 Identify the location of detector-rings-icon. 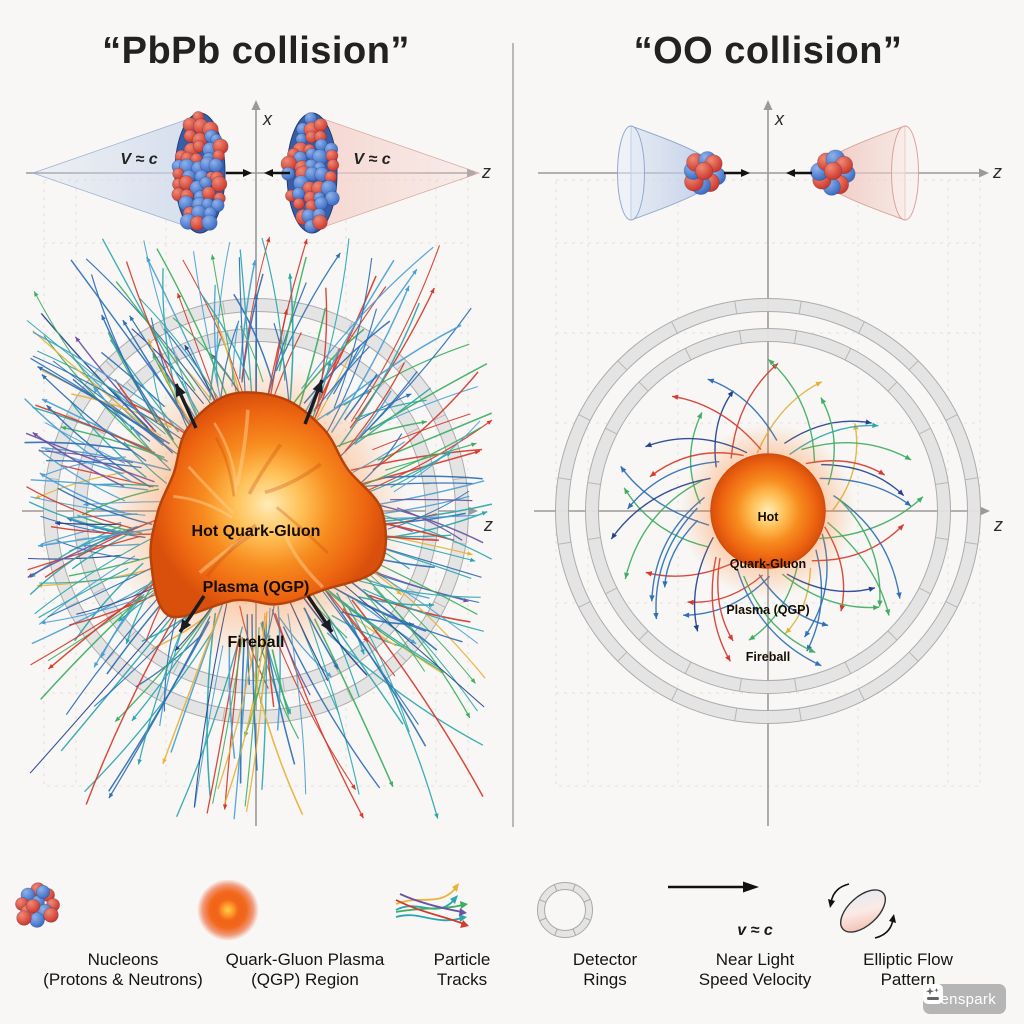
(565, 910).